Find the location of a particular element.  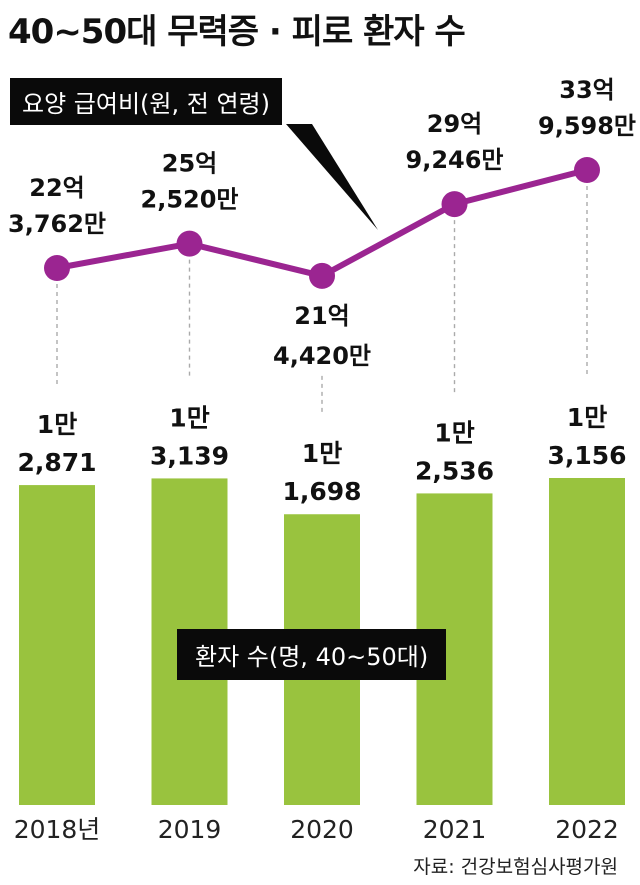

line-value-label: 4,420만 is located at coordinates (322, 356).